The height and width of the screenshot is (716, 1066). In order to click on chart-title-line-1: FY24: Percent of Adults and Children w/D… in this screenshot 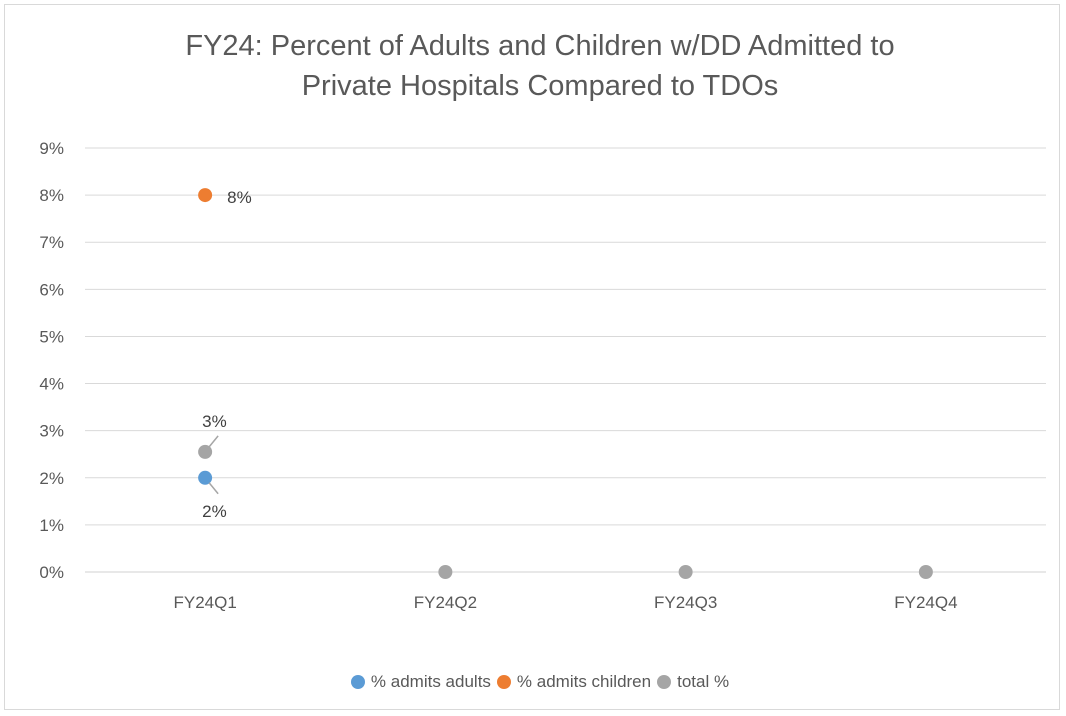, I will do `click(540, 46)`.